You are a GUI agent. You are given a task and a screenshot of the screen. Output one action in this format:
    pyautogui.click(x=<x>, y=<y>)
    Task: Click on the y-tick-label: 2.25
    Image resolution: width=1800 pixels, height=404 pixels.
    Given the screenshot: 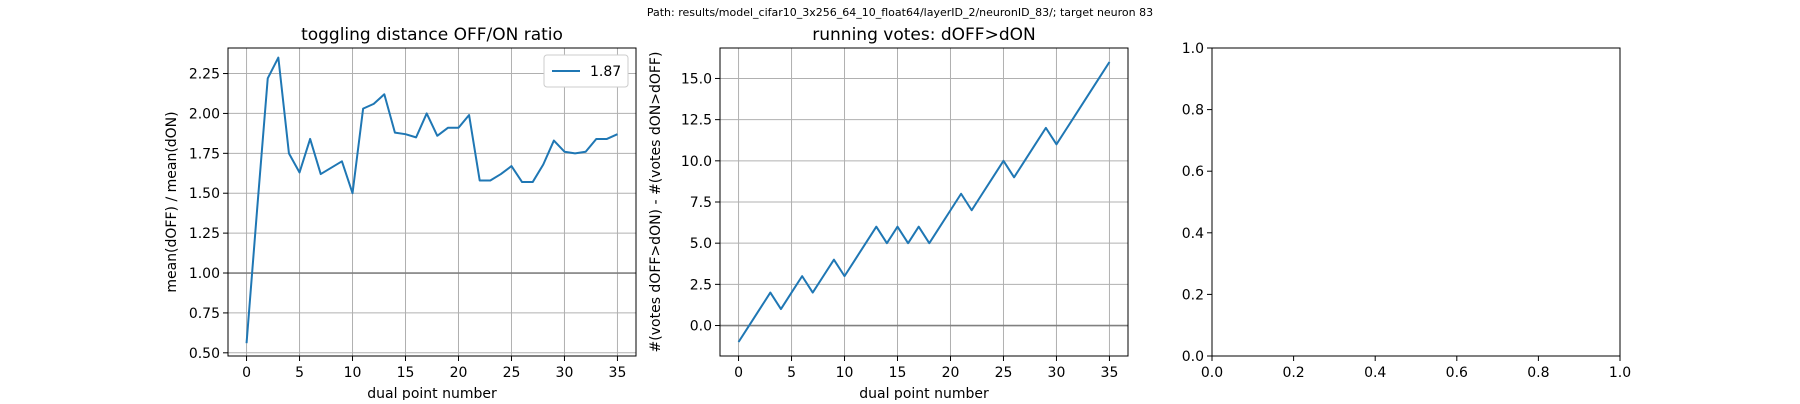 What is the action you would take?
    pyautogui.click(x=204, y=75)
    